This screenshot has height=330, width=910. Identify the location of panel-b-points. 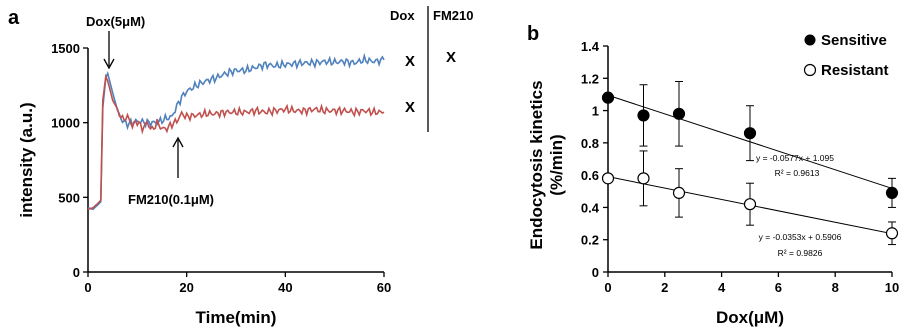
(750, 165).